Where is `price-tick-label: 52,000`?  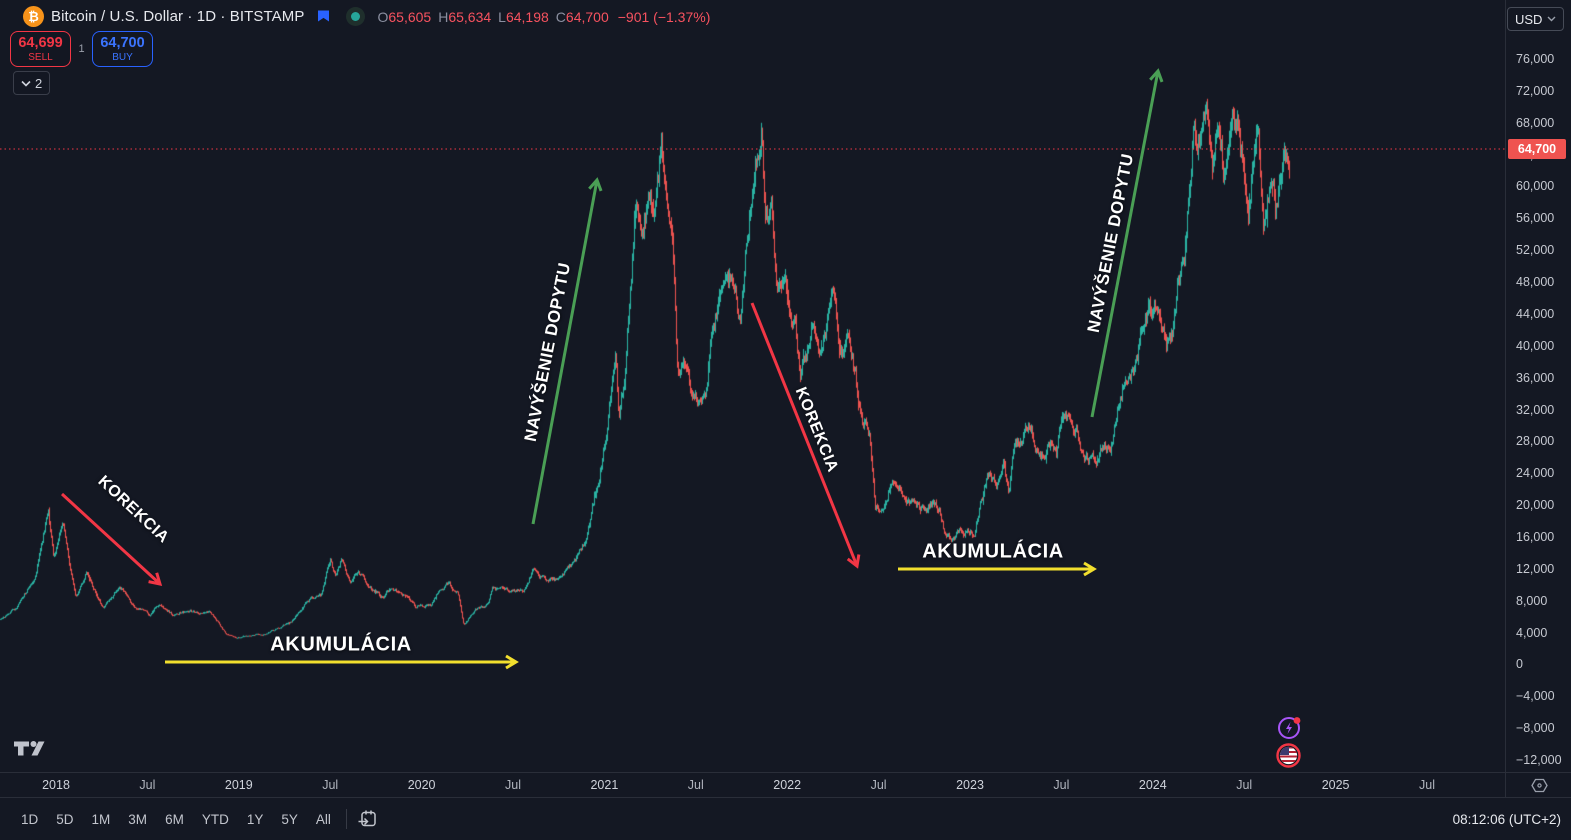 price-tick-label: 52,000 is located at coordinates (1535, 250).